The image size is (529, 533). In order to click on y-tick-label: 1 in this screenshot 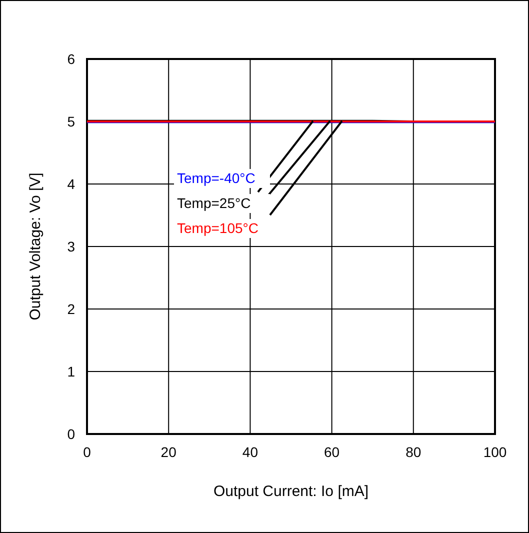, I will do `click(71, 372)`.